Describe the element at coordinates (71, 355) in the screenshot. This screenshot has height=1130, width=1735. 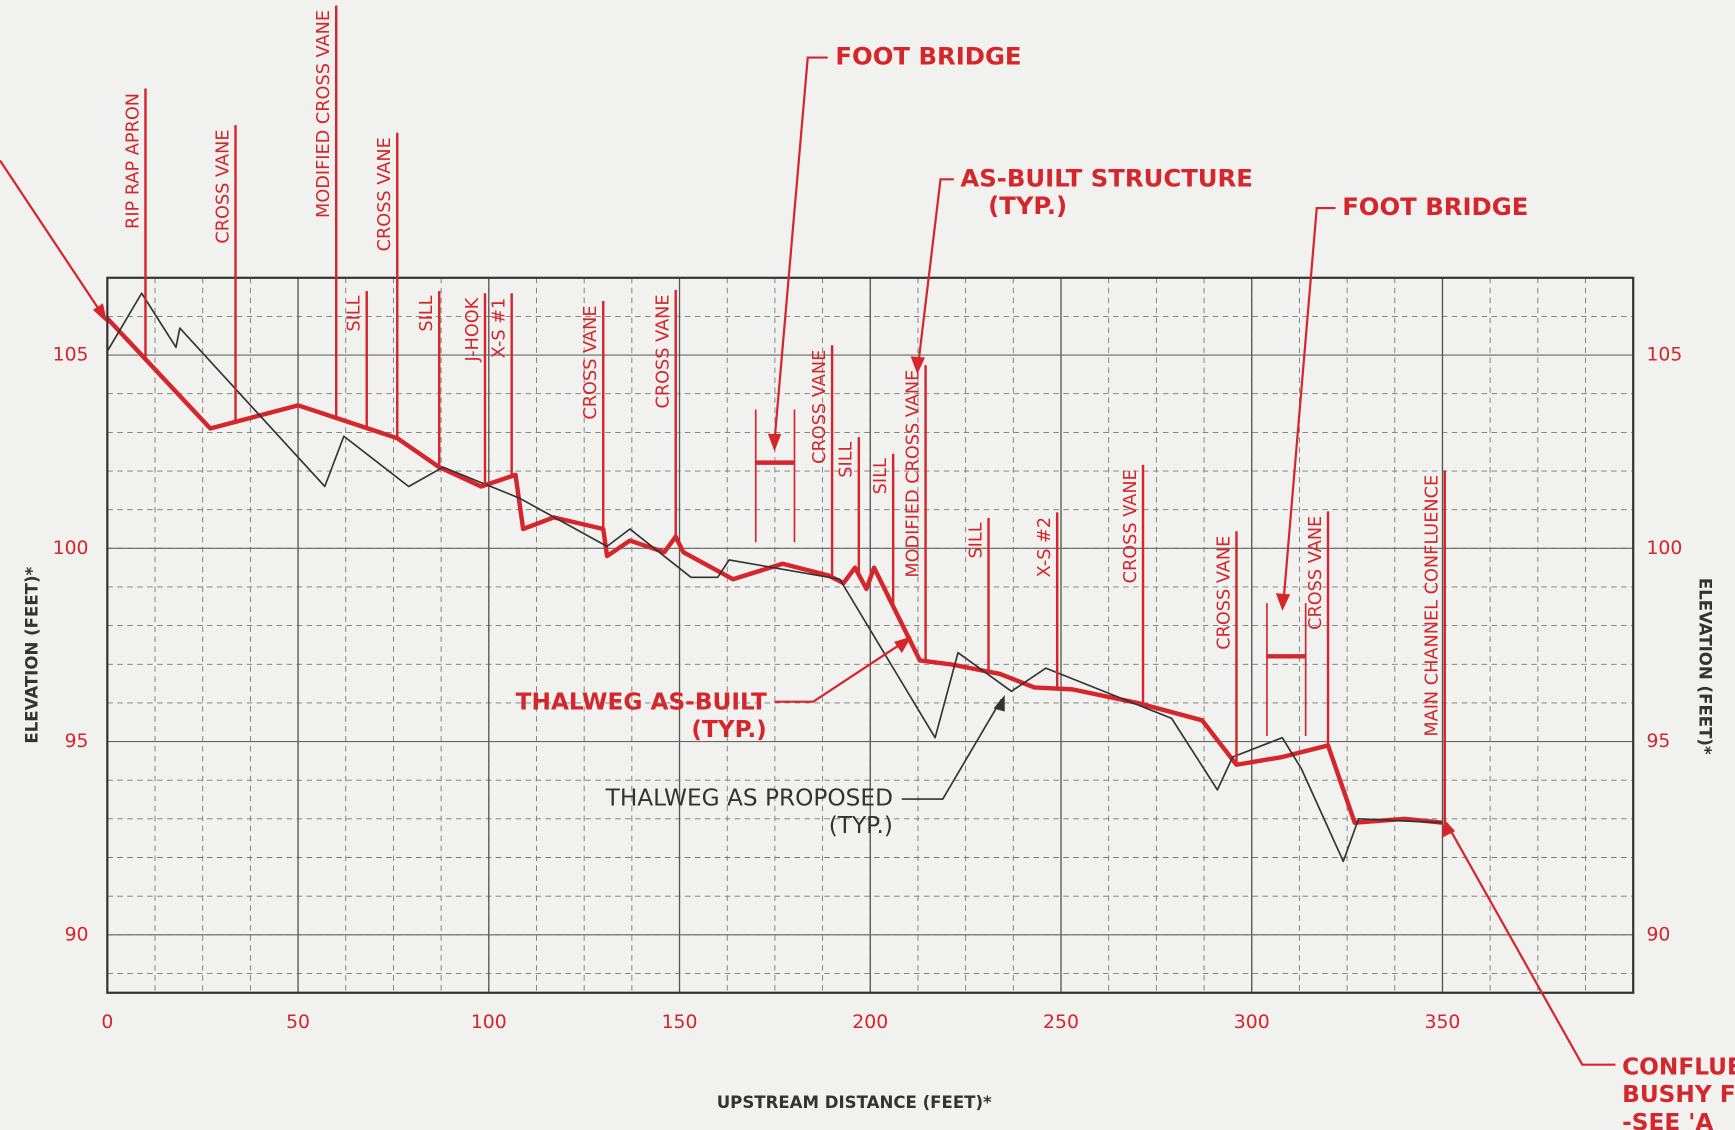
I see `y-tick-label: 105` at that location.